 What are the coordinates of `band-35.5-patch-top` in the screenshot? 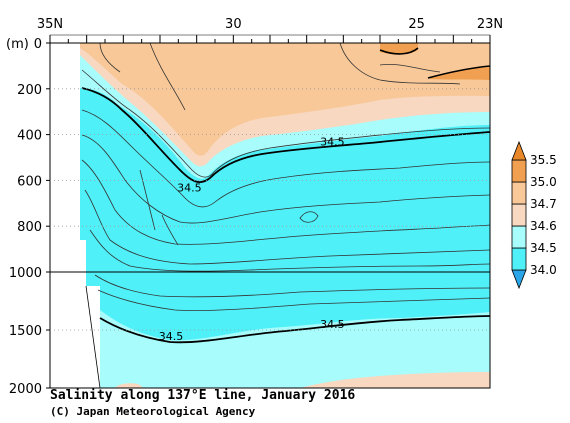 It's located at (399, 49).